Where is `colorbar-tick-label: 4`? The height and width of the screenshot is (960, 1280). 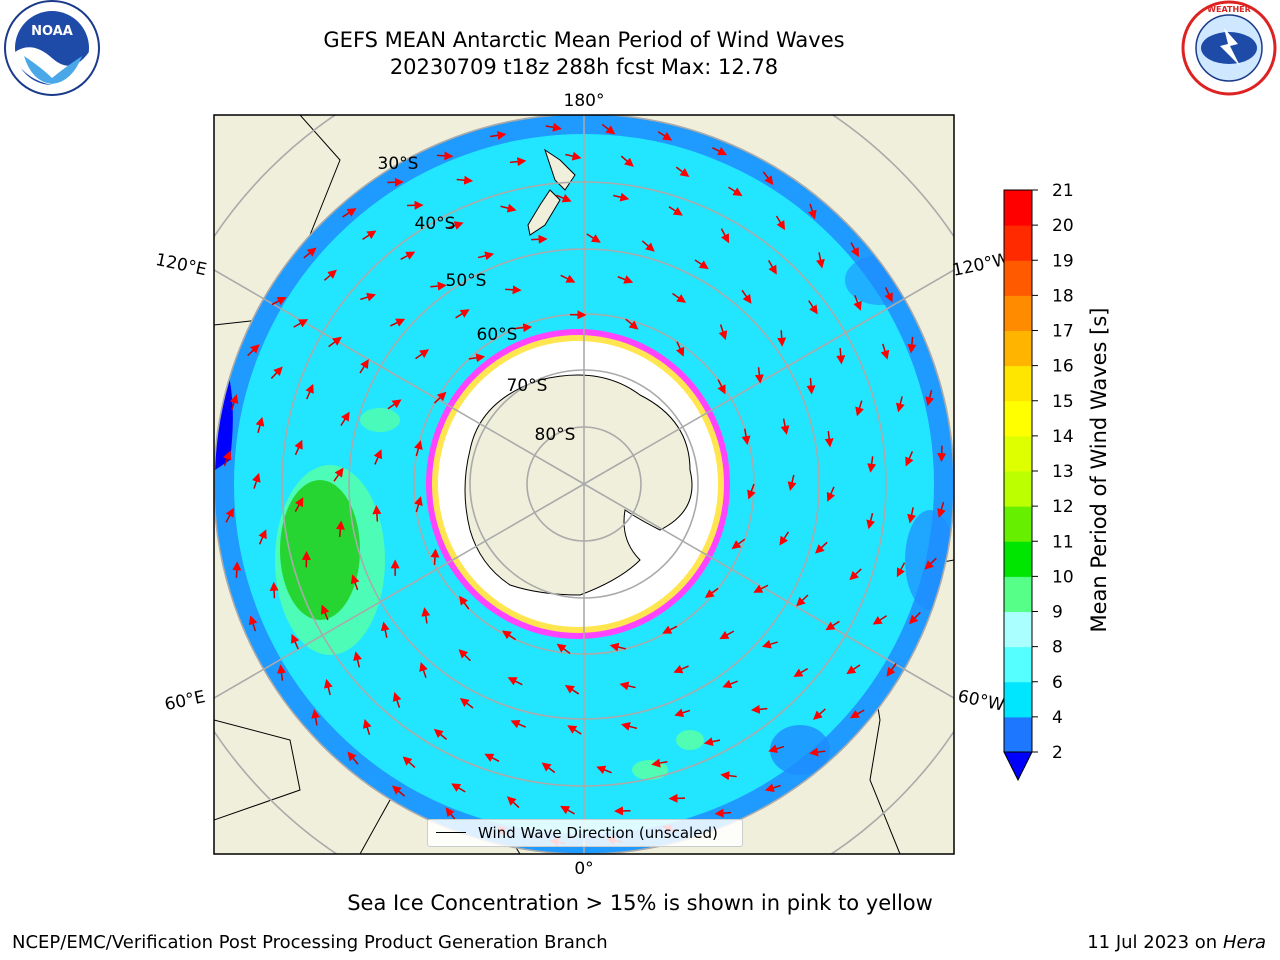
colorbar-tick-label: 4 is located at coordinates (1057, 718).